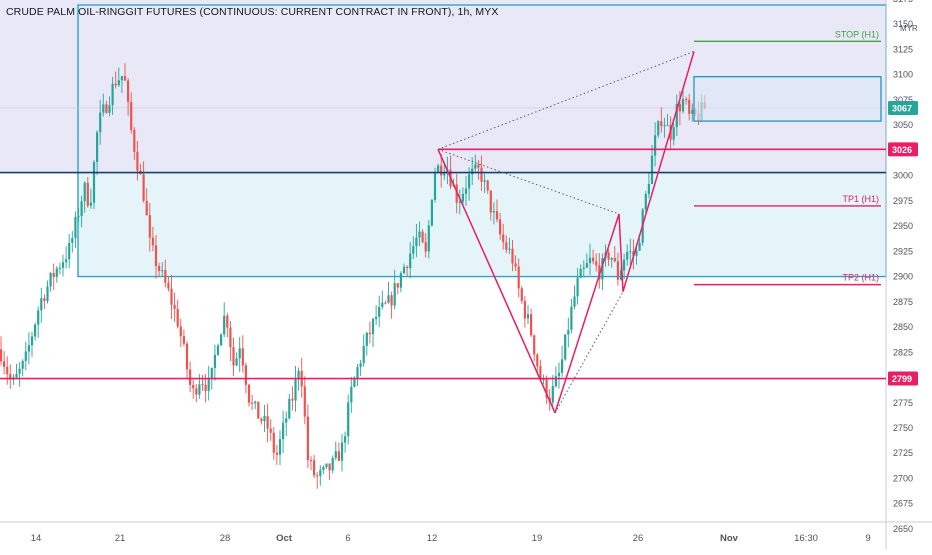  What do you see at coordinates (903, 251) in the screenshot?
I see `y-tick-label: 2925` at bounding box center [903, 251].